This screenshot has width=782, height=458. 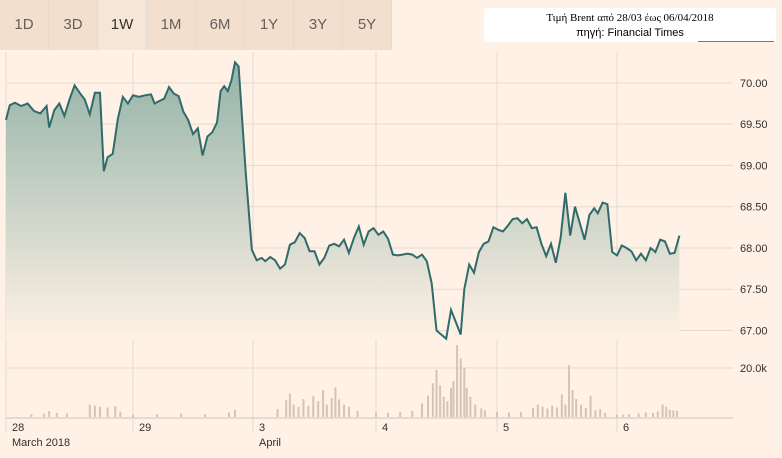 I want to click on tab-5y: 5Y, so click(x=367, y=25).